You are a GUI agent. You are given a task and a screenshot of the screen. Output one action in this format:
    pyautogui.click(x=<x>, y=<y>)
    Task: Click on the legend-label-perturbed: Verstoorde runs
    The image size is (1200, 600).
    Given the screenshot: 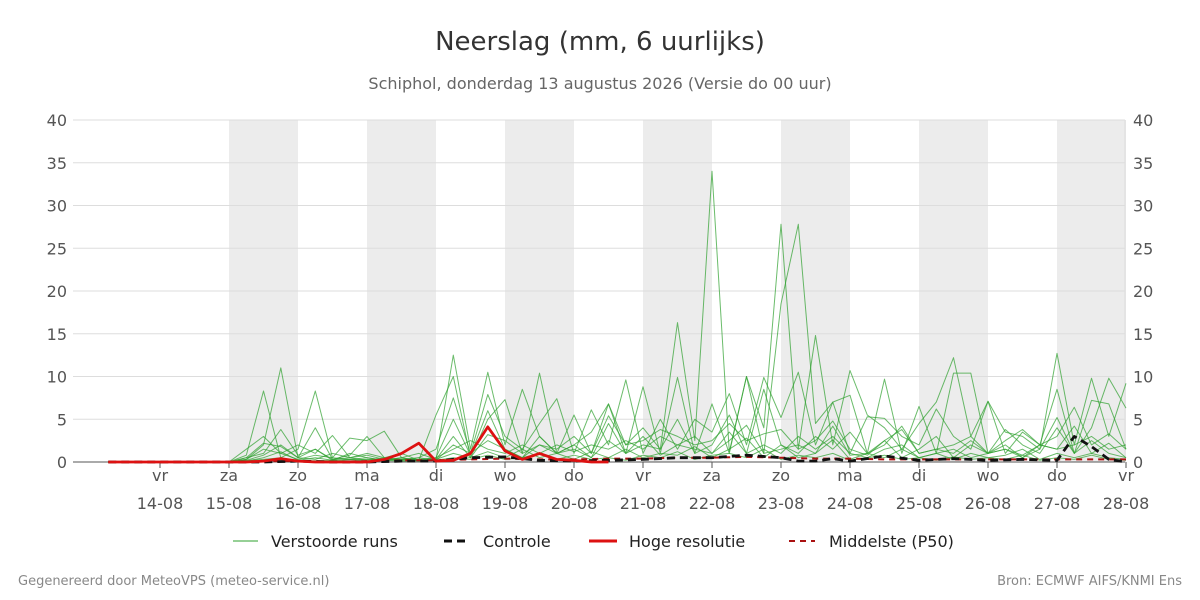 What is the action you would take?
    pyautogui.click(x=334, y=541)
    